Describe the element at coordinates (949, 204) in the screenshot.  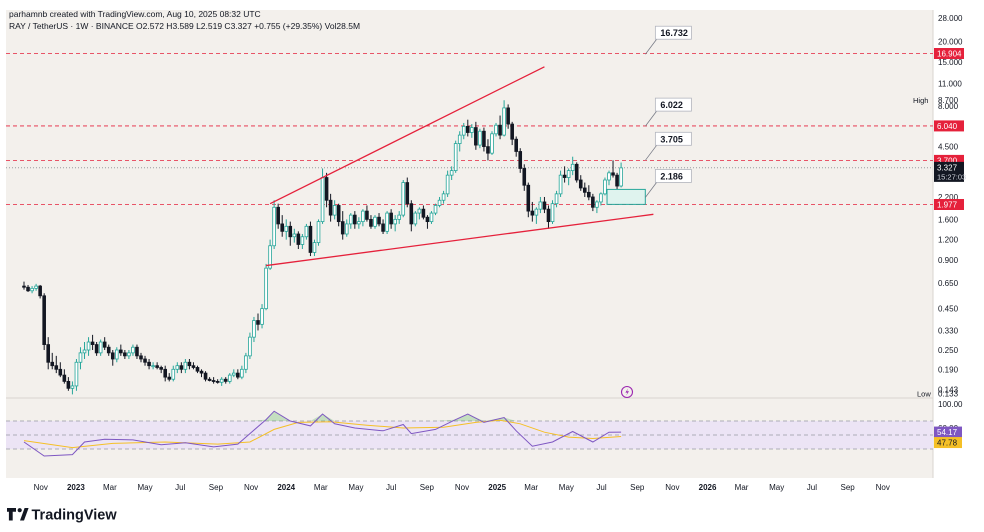
I see `price-tag` at that location.